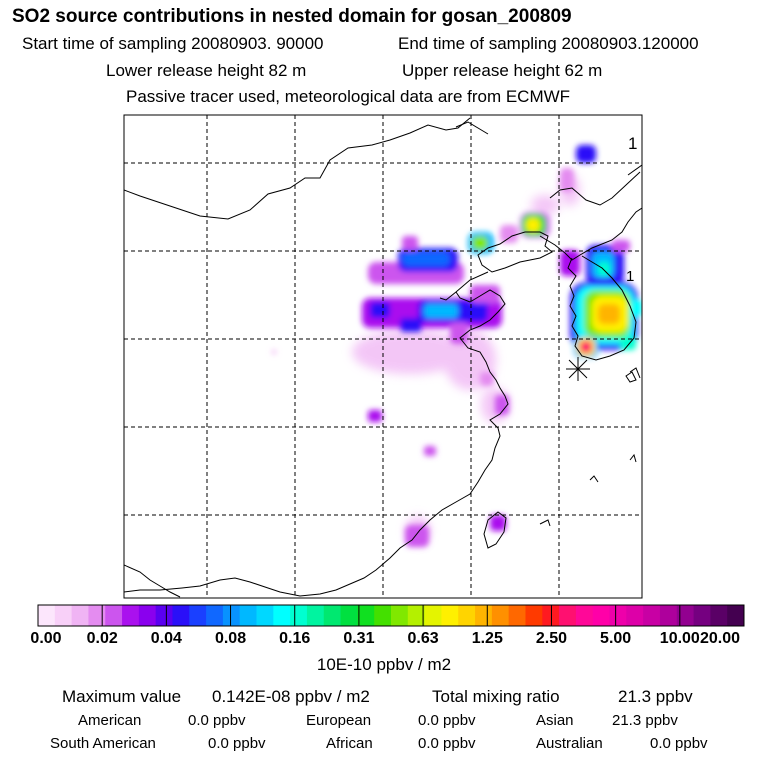  I want to click on colorbar-tick-label: 0.08, so click(230, 638).